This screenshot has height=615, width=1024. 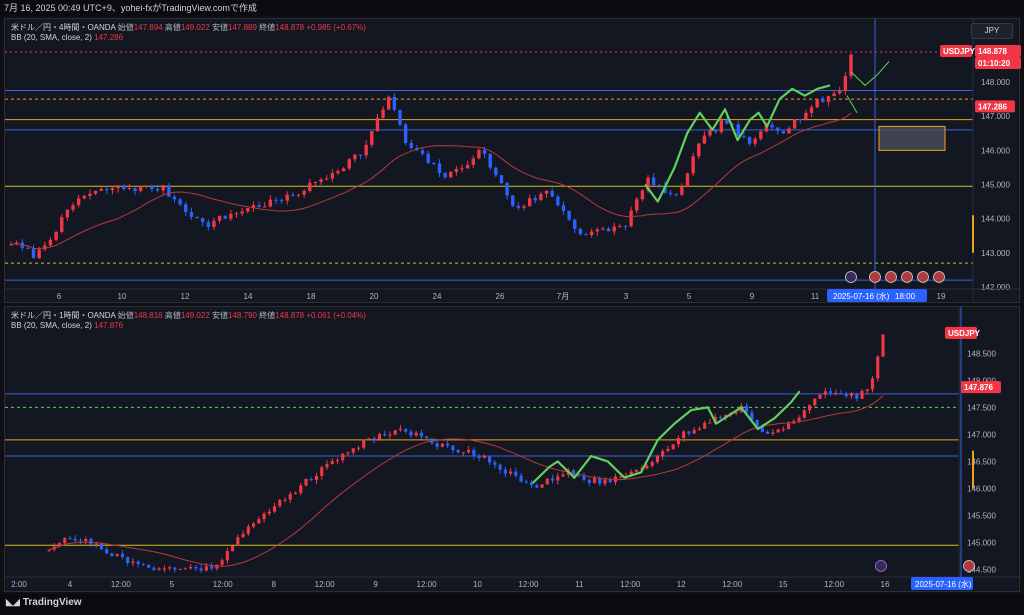 I want to click on open-value: 148.816, so click(x=148, y=315).